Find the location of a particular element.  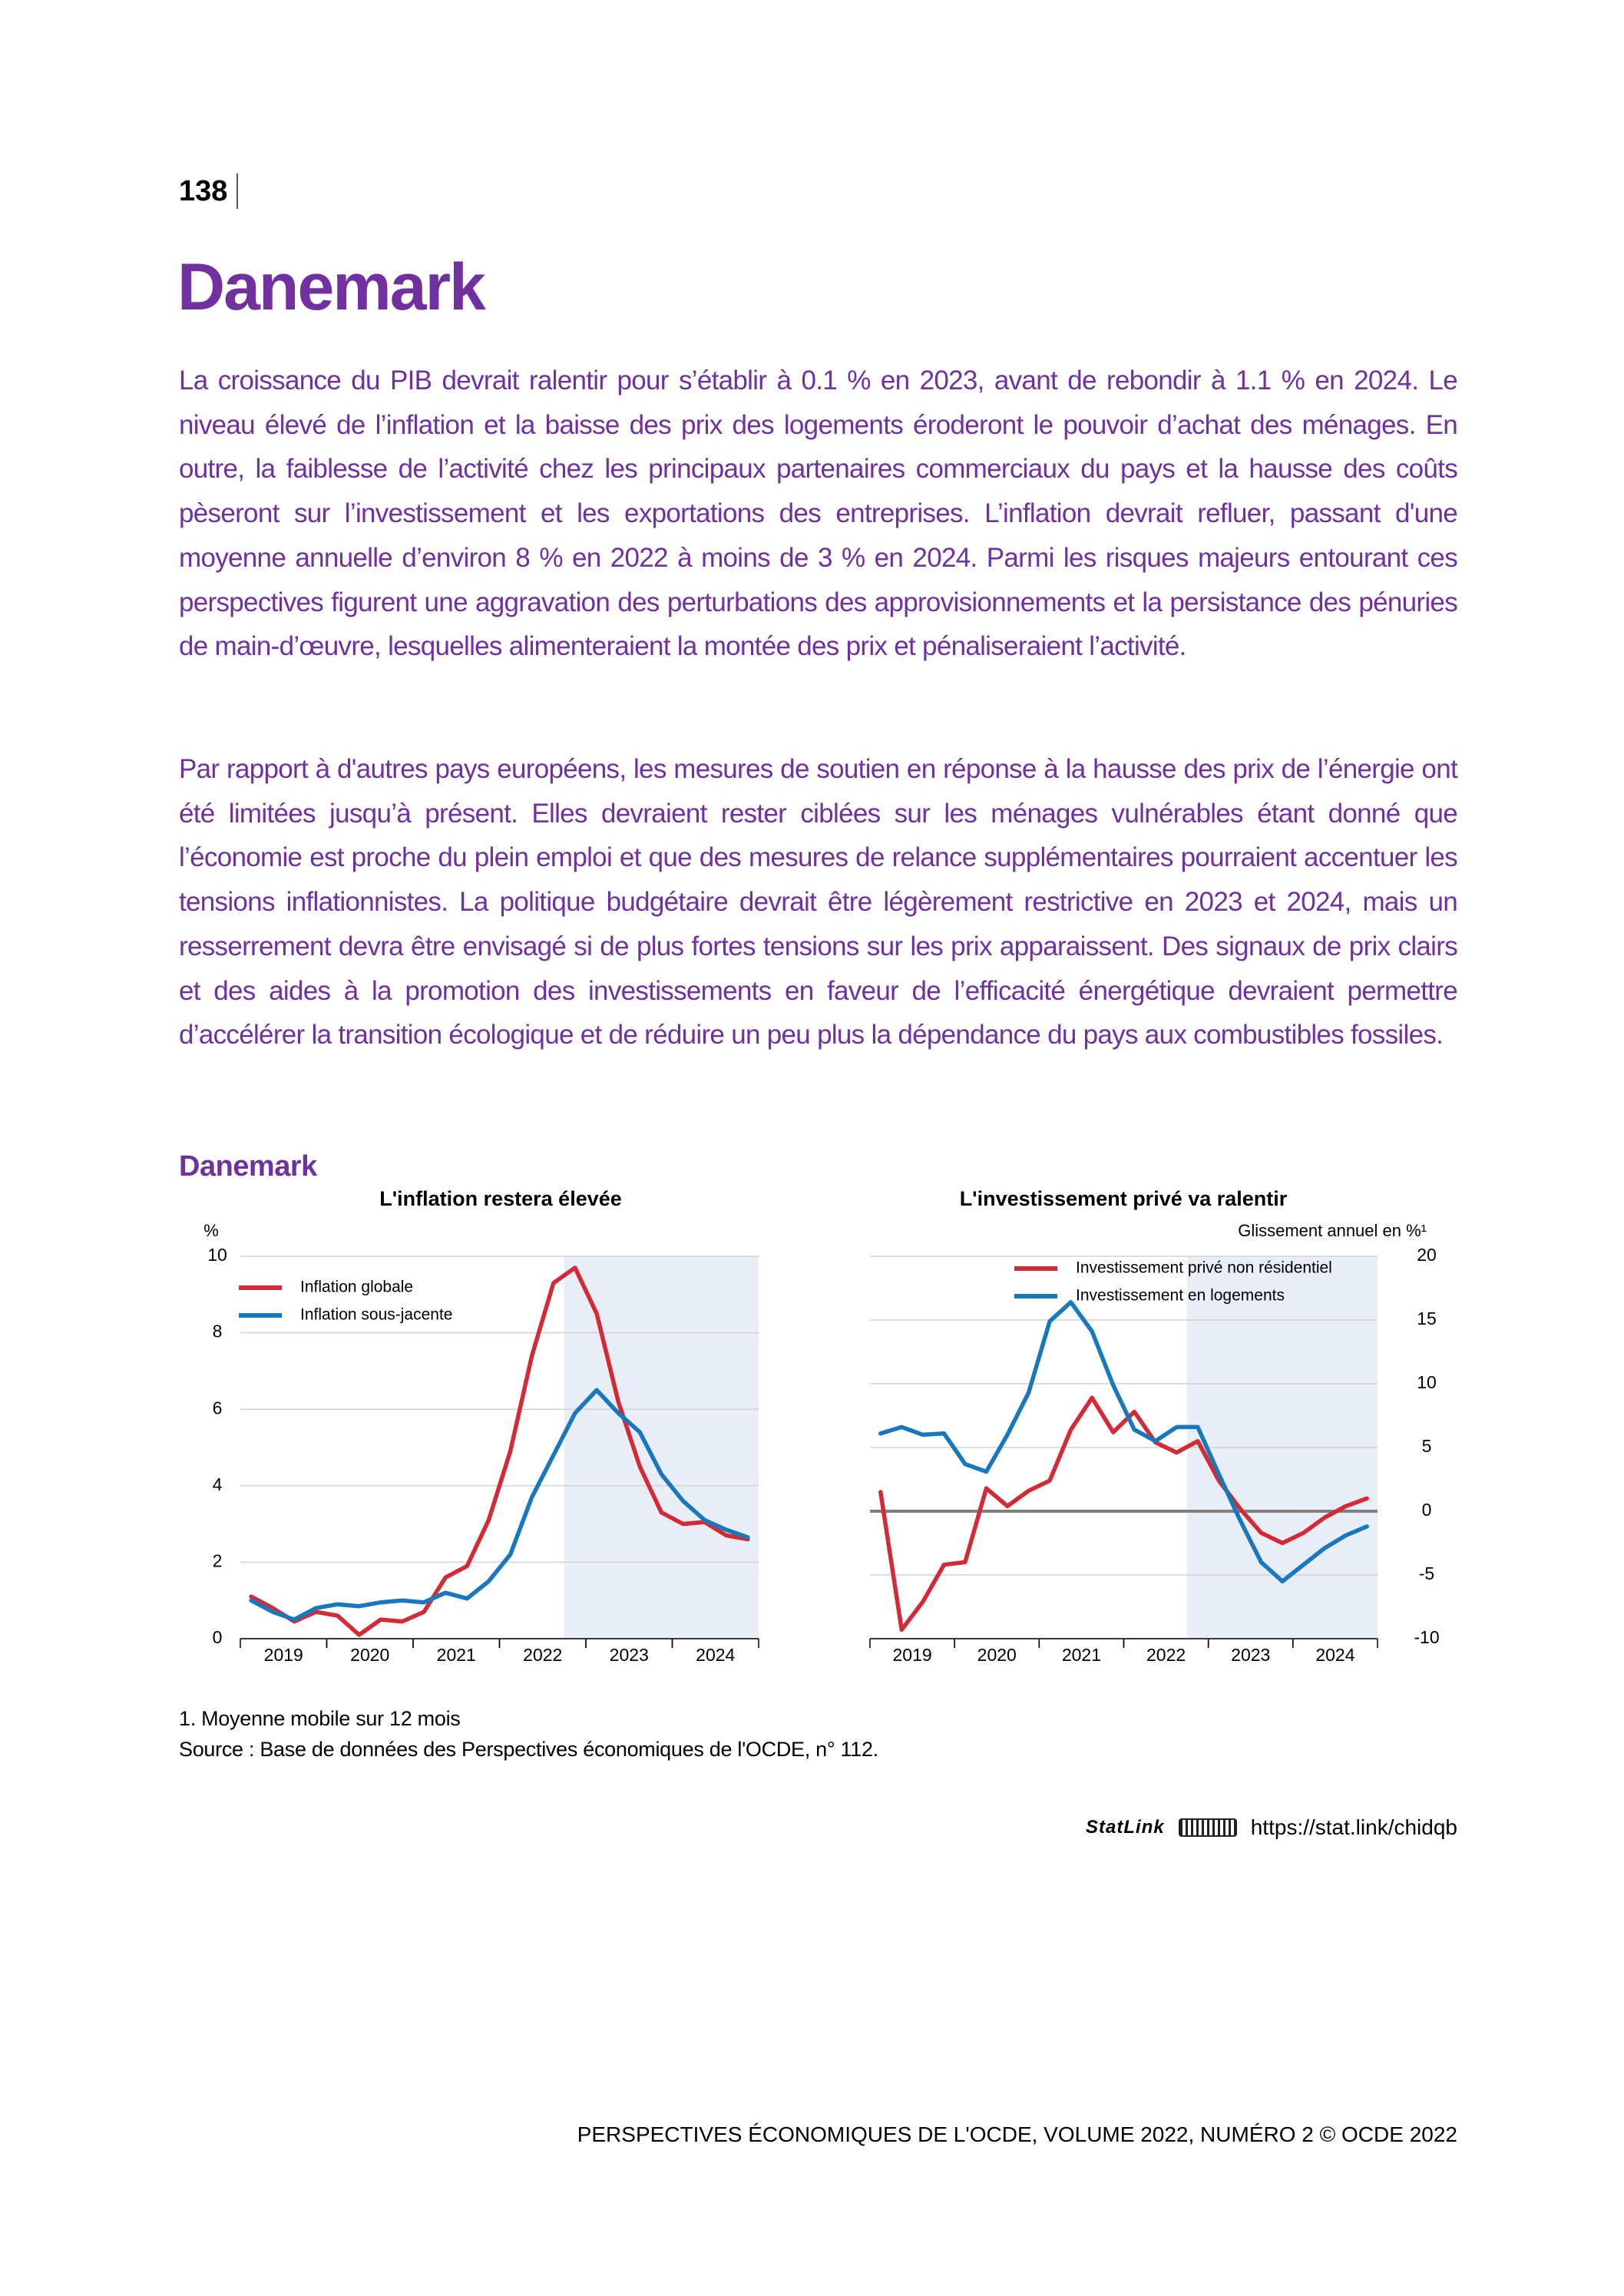

y-tick-label: -5 is located at coordinates (1426, 1573).